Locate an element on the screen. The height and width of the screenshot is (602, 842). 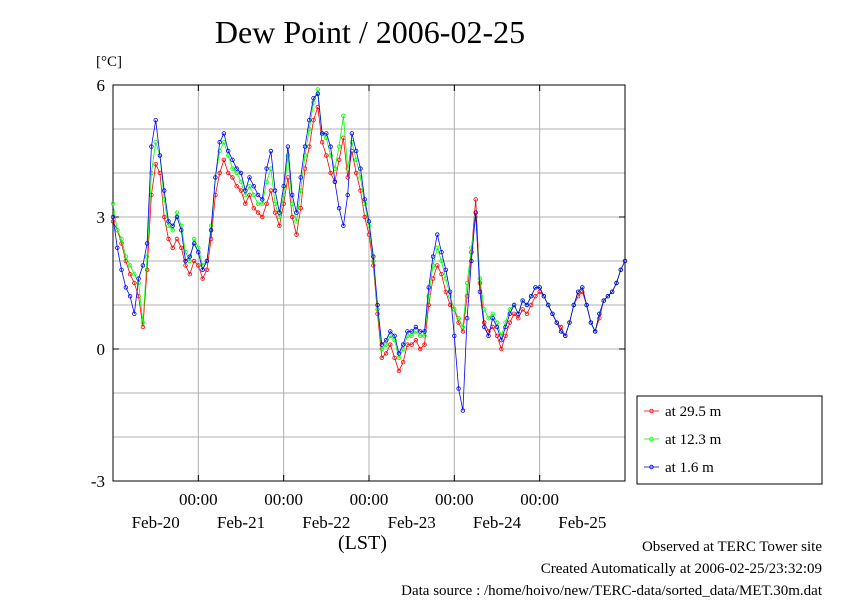
legend-swatch-marker is located at coordinates (651, 411).